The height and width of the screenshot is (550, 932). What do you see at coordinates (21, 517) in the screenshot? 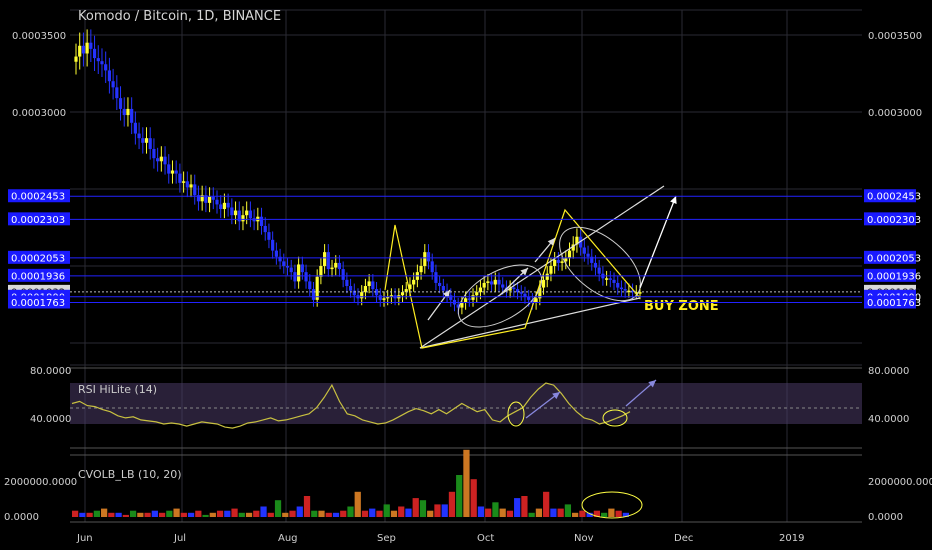
I see `volume-tick-left: 0.0000` at bounding box center [21, 517].